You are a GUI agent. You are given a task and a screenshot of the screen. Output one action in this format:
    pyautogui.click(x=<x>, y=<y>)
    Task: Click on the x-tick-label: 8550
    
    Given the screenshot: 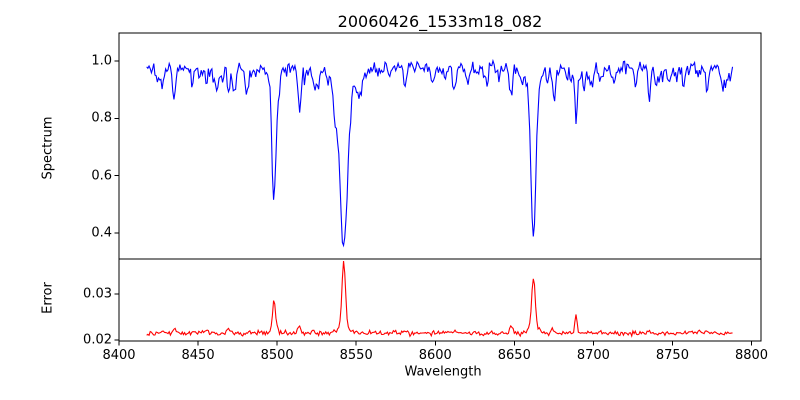 What is the action you would take?
    pyautogui.click(x=356, y=355)
    